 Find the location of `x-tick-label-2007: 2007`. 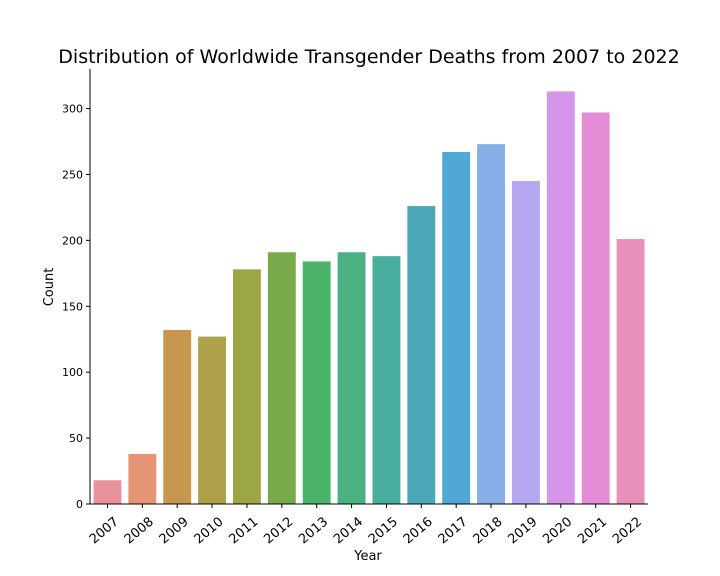

x-tick-label-2007: 2007 is located at coordinates (104, 531).